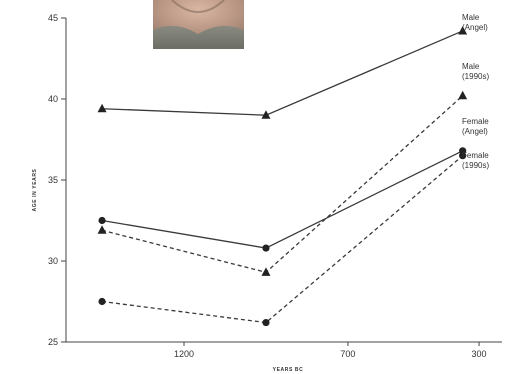 The width and height of the screenshot is (512, 374). I want to click on x-tick-label: 1200, so click(184, 354).